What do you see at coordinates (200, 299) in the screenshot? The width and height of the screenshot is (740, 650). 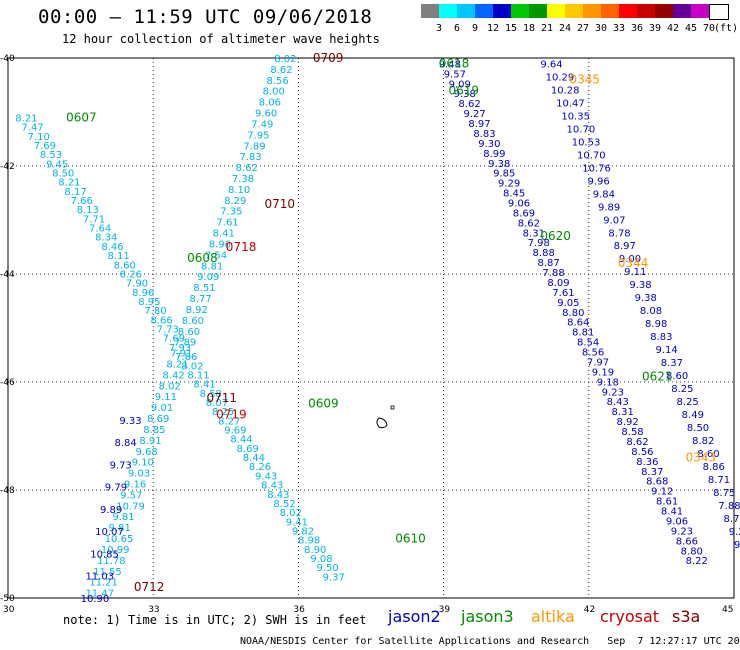 I see `swh-value: 8.77` at bounding box center [200, 299].